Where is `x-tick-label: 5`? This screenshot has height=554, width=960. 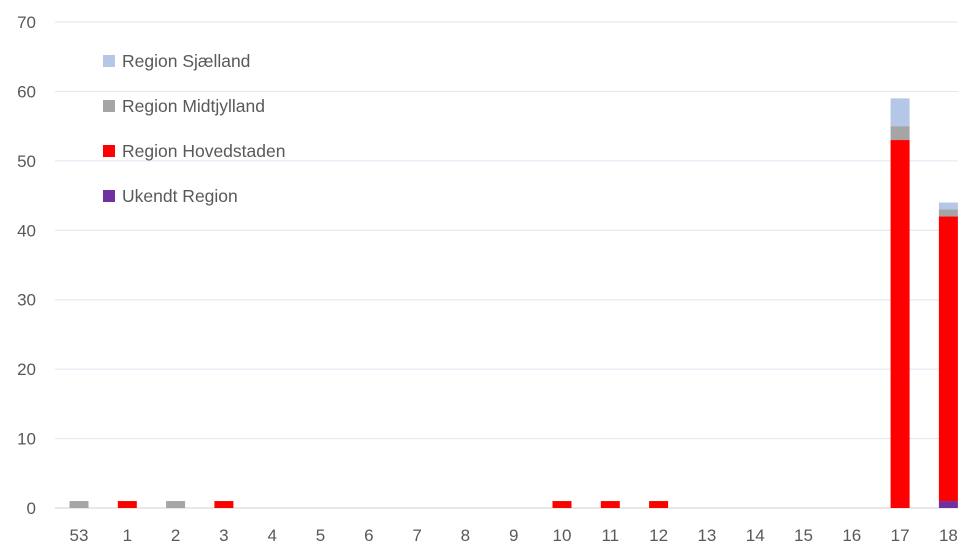 x-tick-label: 5 is located at coordinates (320, 535).